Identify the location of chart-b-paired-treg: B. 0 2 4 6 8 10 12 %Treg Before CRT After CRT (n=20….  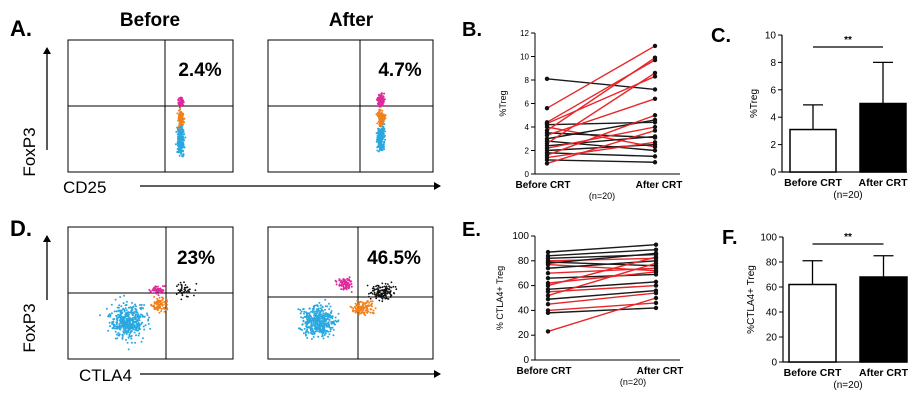
(572, 110).